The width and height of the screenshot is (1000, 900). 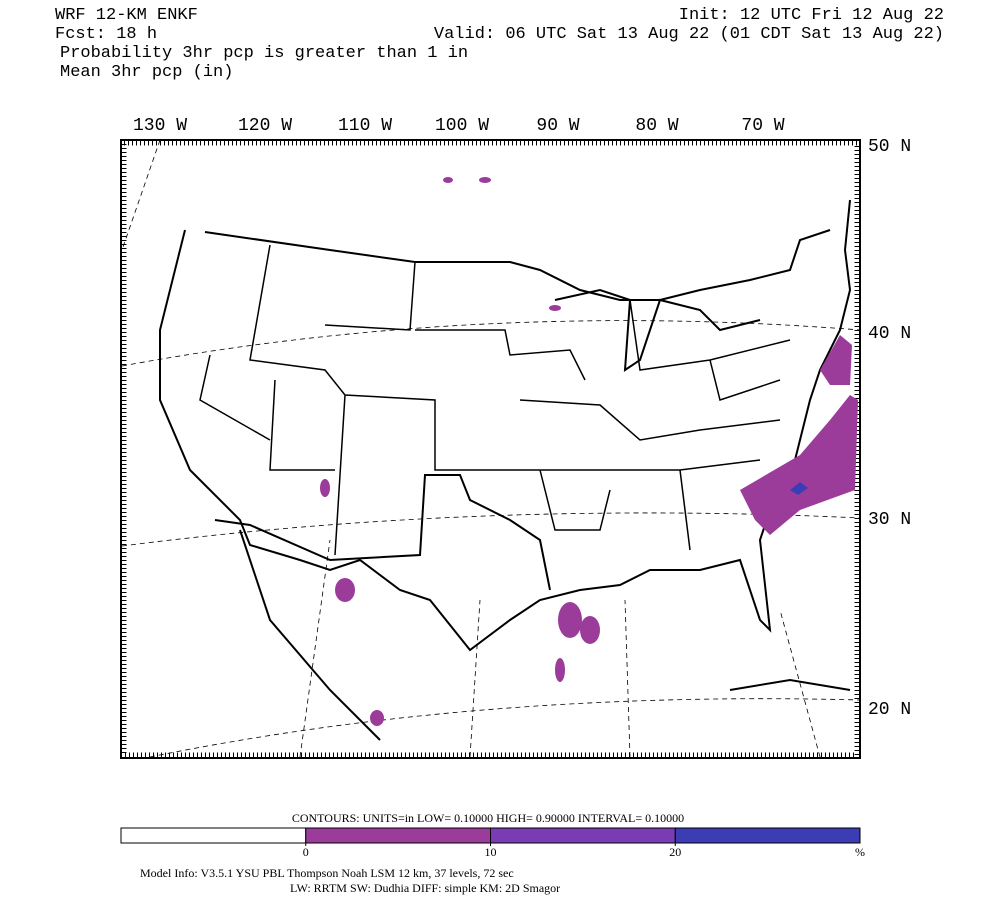 I want to click on colorbar-unit: %, so click(x=860, y=852).